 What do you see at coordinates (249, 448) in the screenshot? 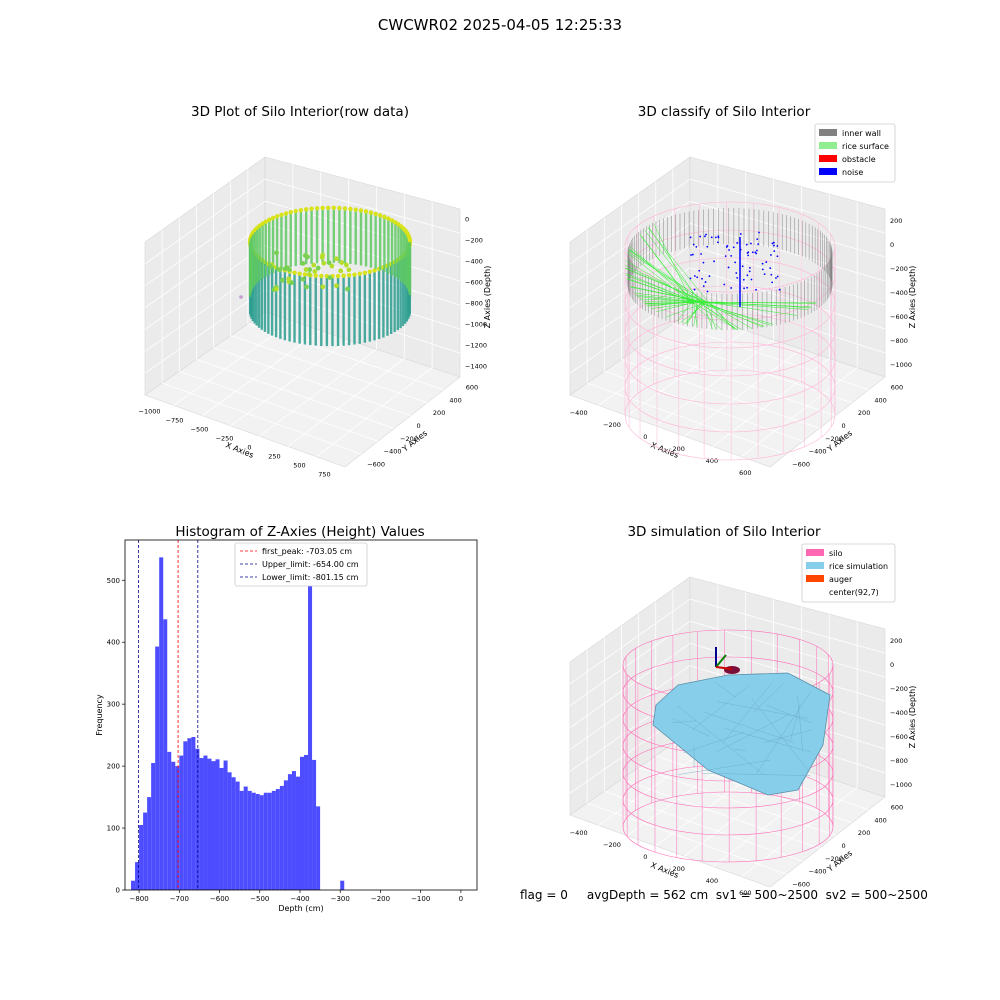
I see `raw-xtick: 0` at bounding box center [249, 448].